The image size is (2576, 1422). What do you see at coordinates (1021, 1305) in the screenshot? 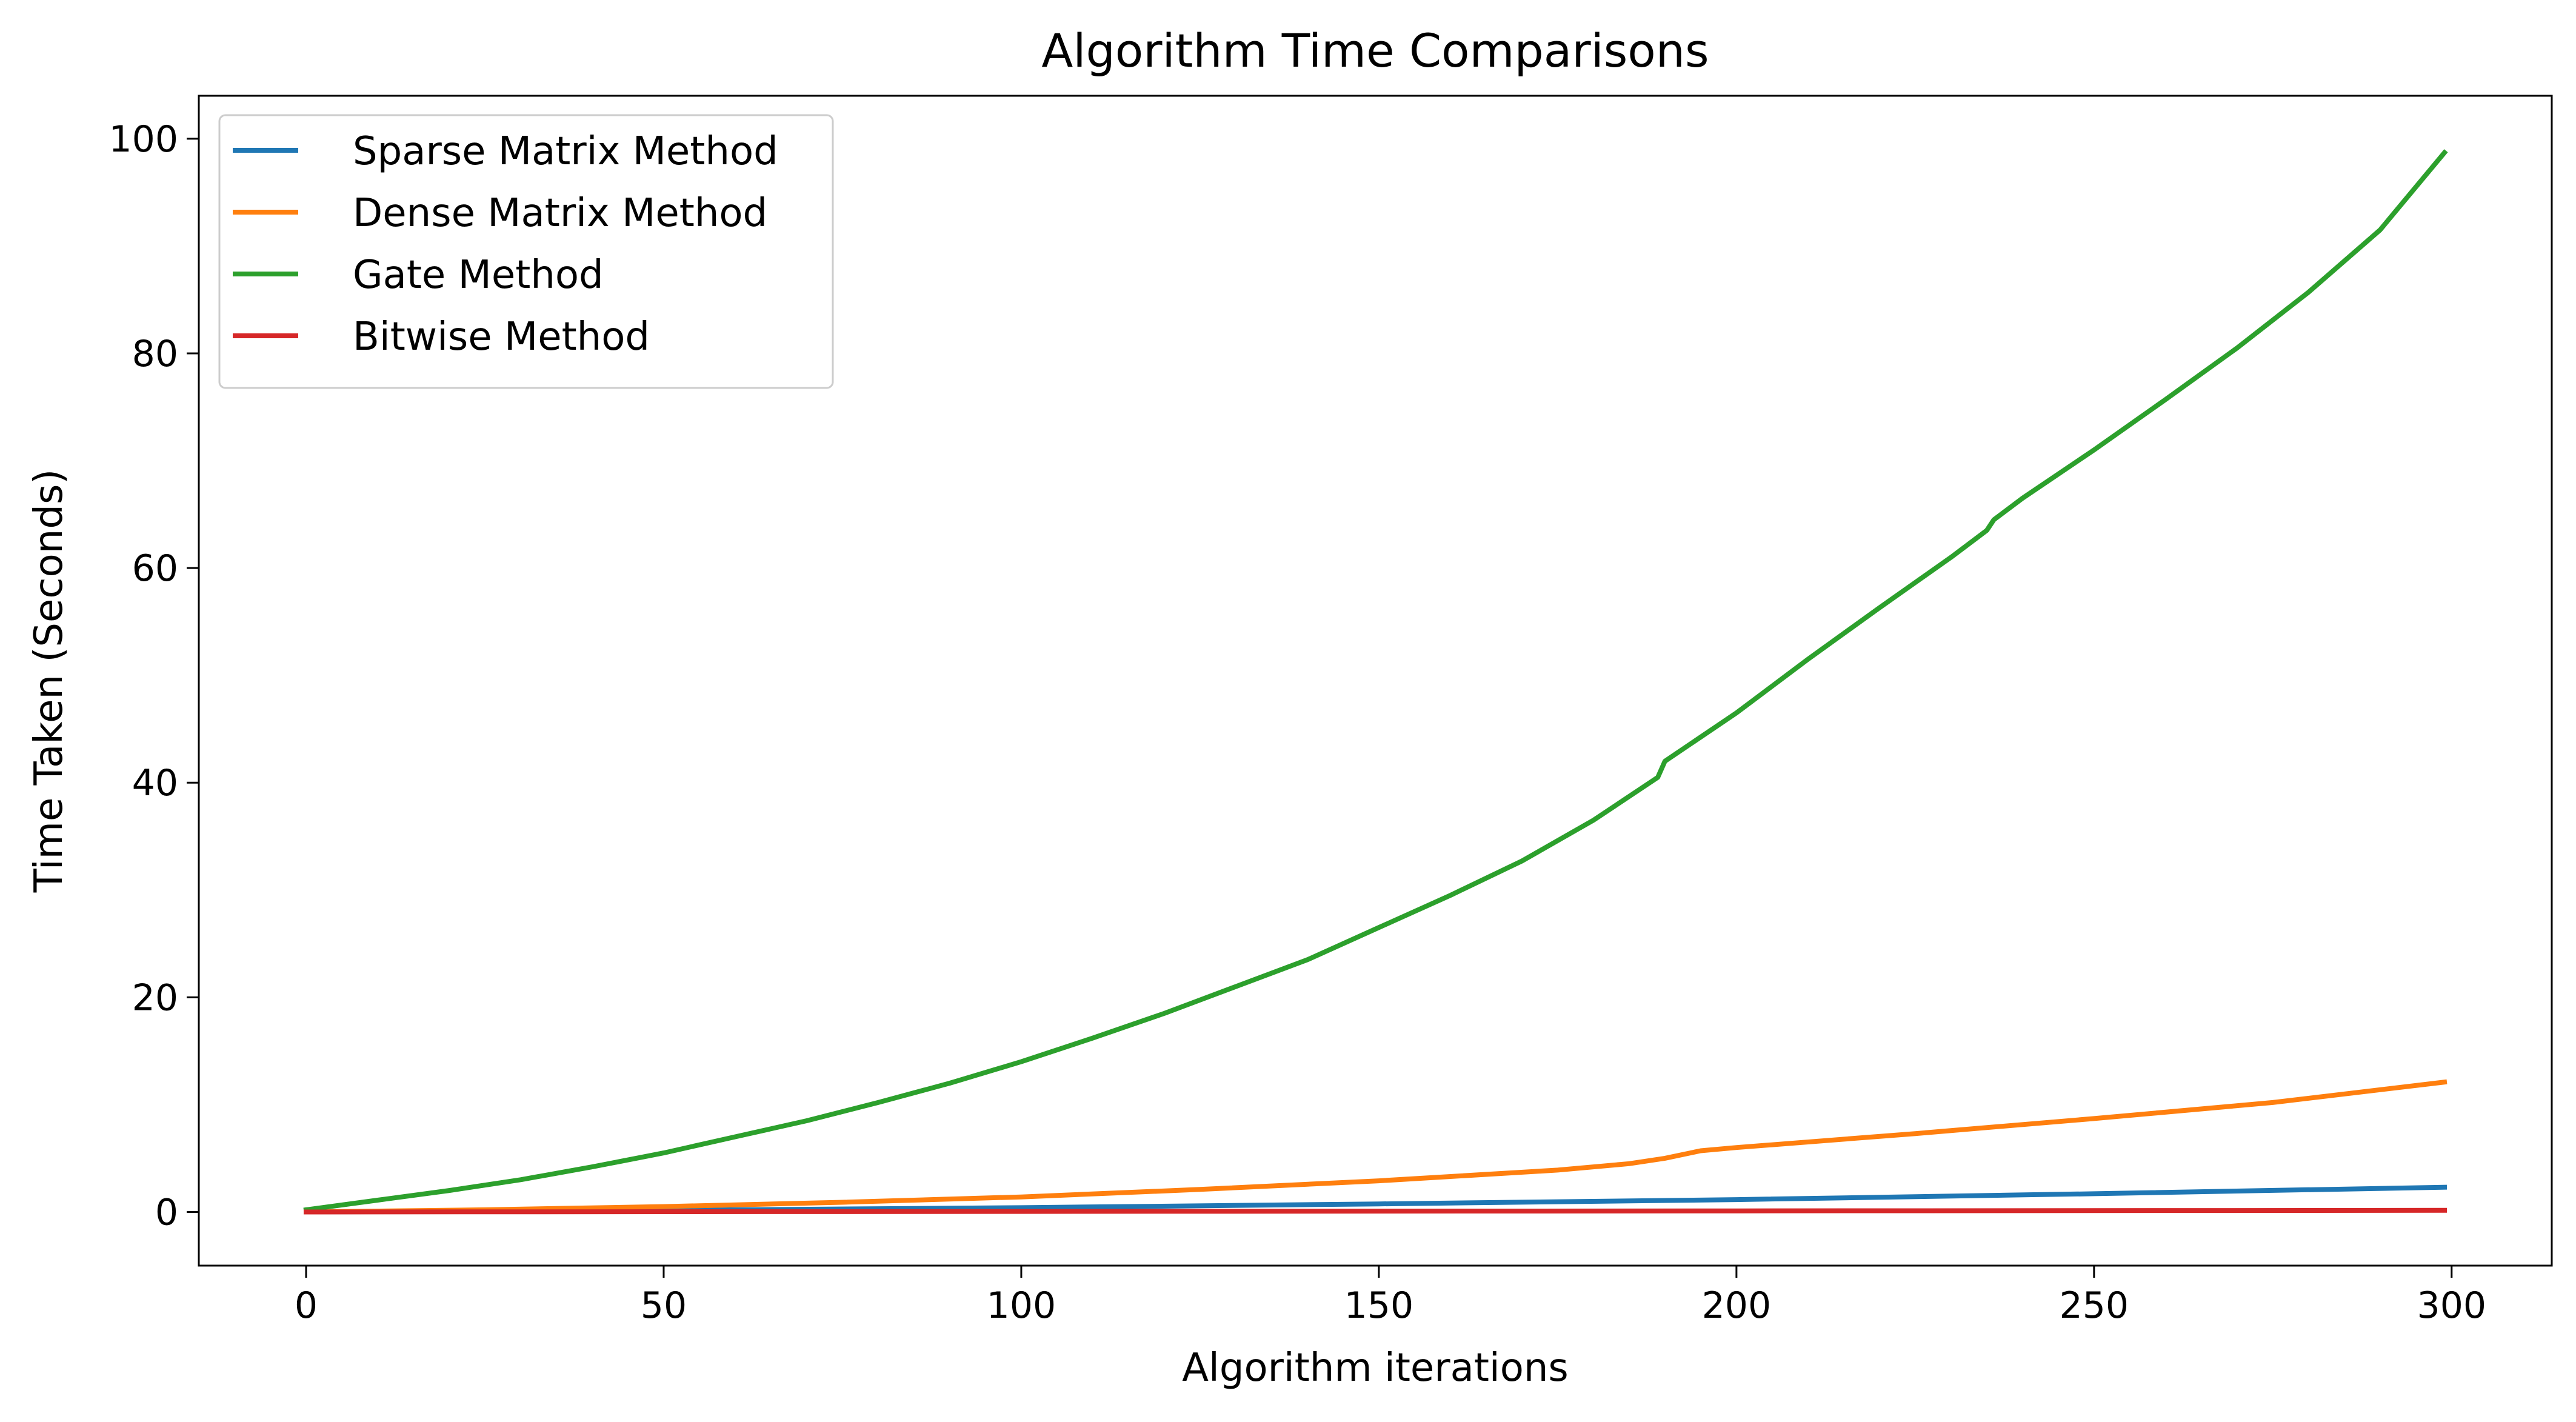
I see `x-tick-label: 100` at bounding box center [1021, 1305].